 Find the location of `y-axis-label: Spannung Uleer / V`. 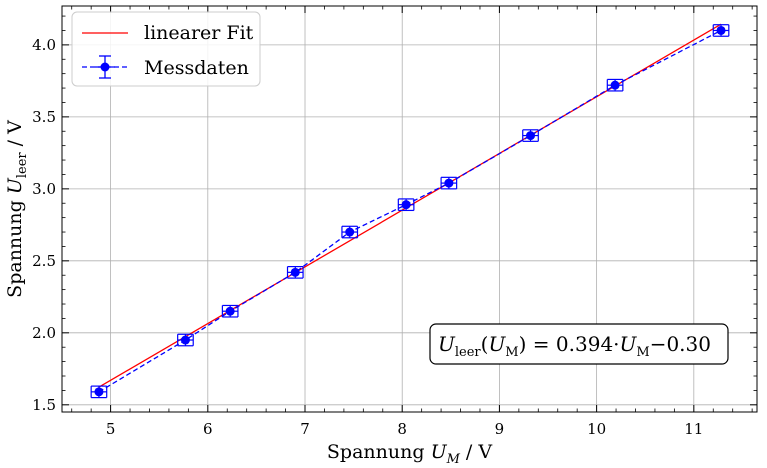

y-axis-label: Spannung Uleer / V is located at coordinates (17, 209).